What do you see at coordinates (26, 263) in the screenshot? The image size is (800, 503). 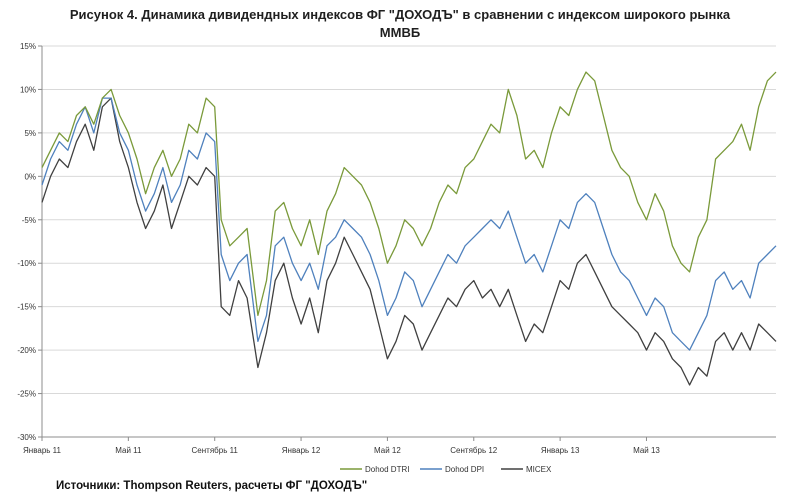 I see `y-tick-label: -10%` at bounding box center [26, 263].